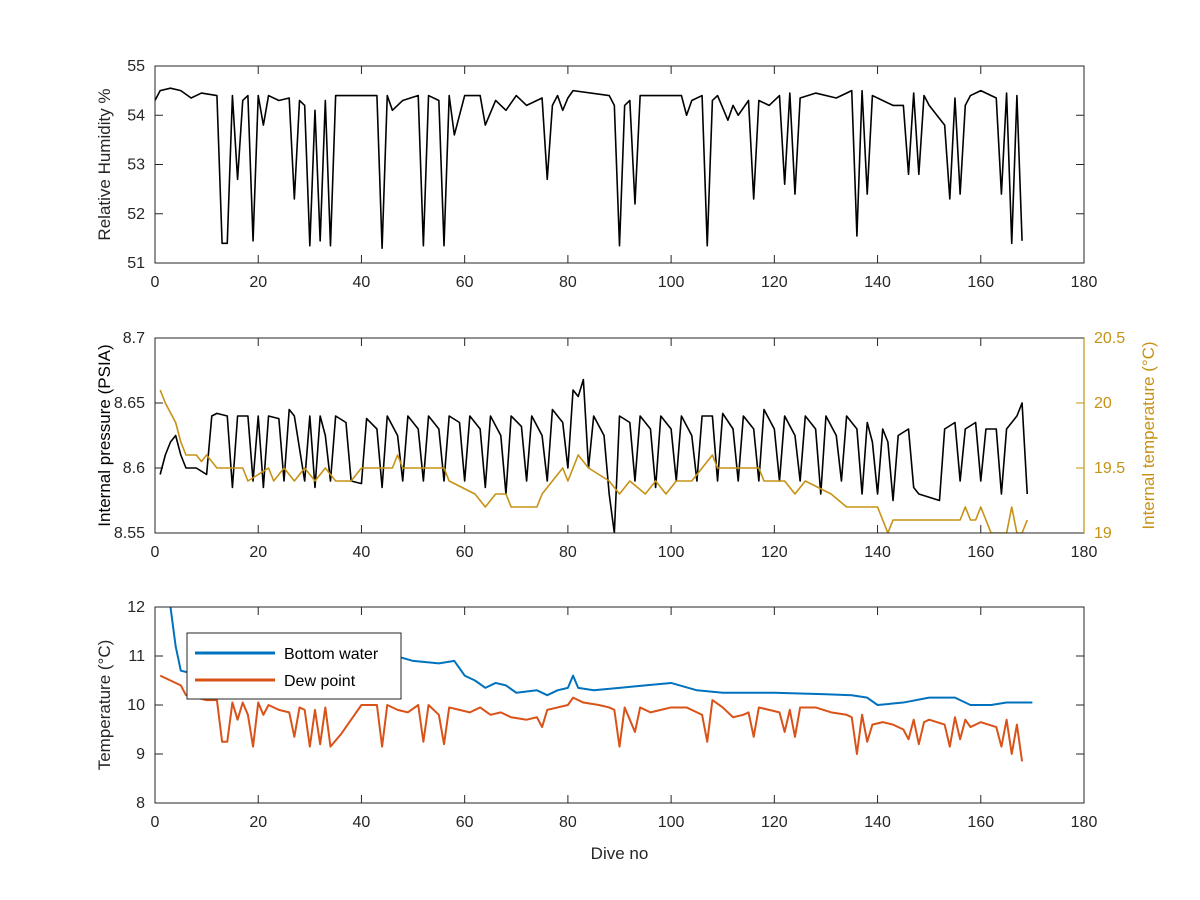 This screenshot has height=900, width=1200. I want to click on legend-box, so click(294, 666).